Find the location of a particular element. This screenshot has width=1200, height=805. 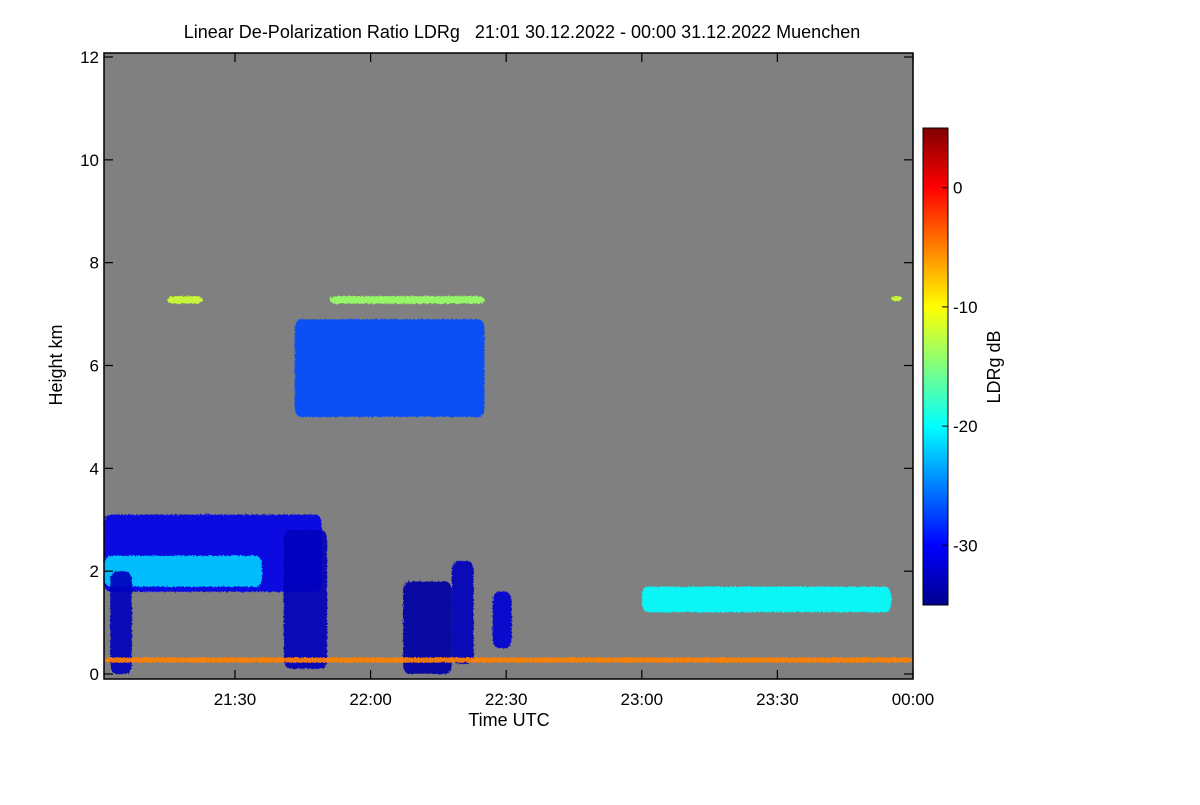

x-tick-label: 21:30 is located at coordinates (235, 699).